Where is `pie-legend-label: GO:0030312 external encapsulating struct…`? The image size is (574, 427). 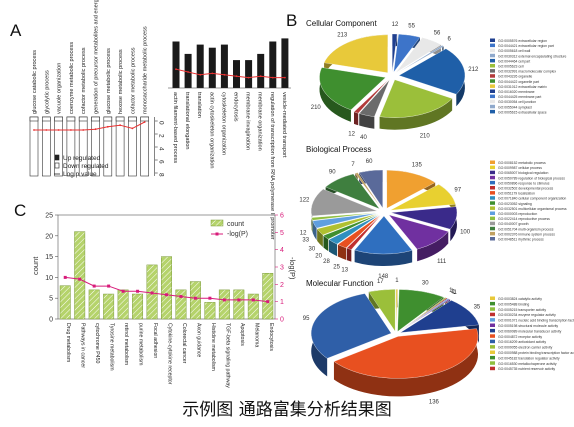 pie-legend-label: GO:0030312 external encapsulating struct… is located at coordinates (532, 56).